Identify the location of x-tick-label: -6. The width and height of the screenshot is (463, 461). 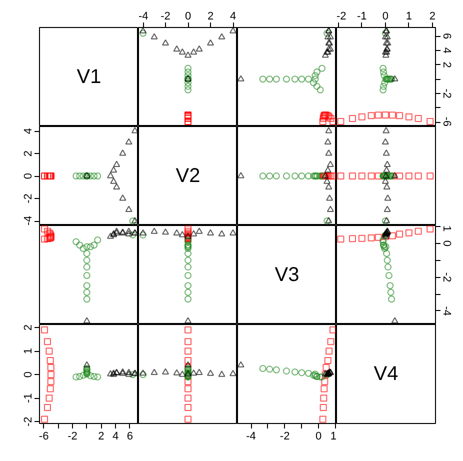
(43, 436).